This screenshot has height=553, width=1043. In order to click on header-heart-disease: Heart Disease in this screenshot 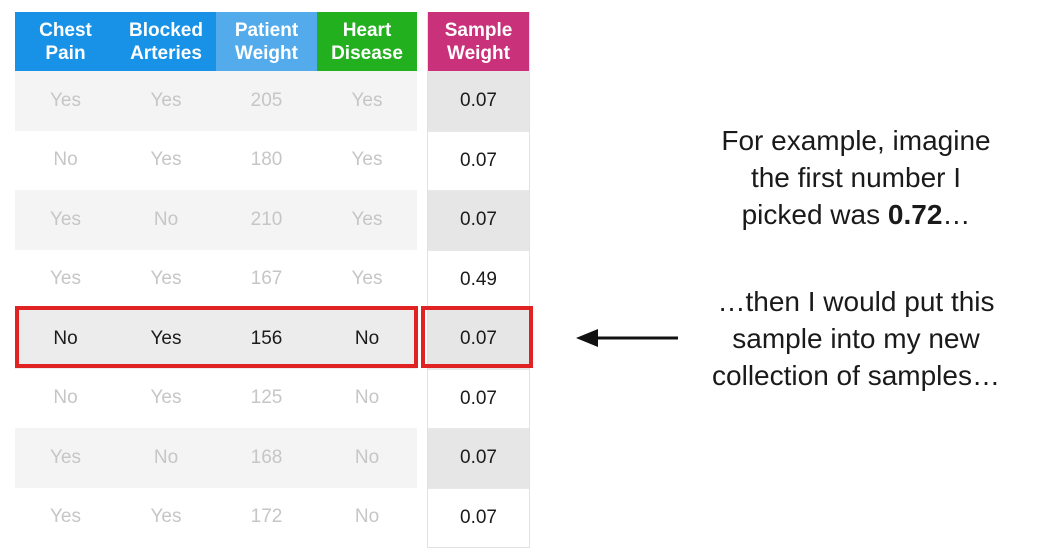, I will do `click(367, 41)`.